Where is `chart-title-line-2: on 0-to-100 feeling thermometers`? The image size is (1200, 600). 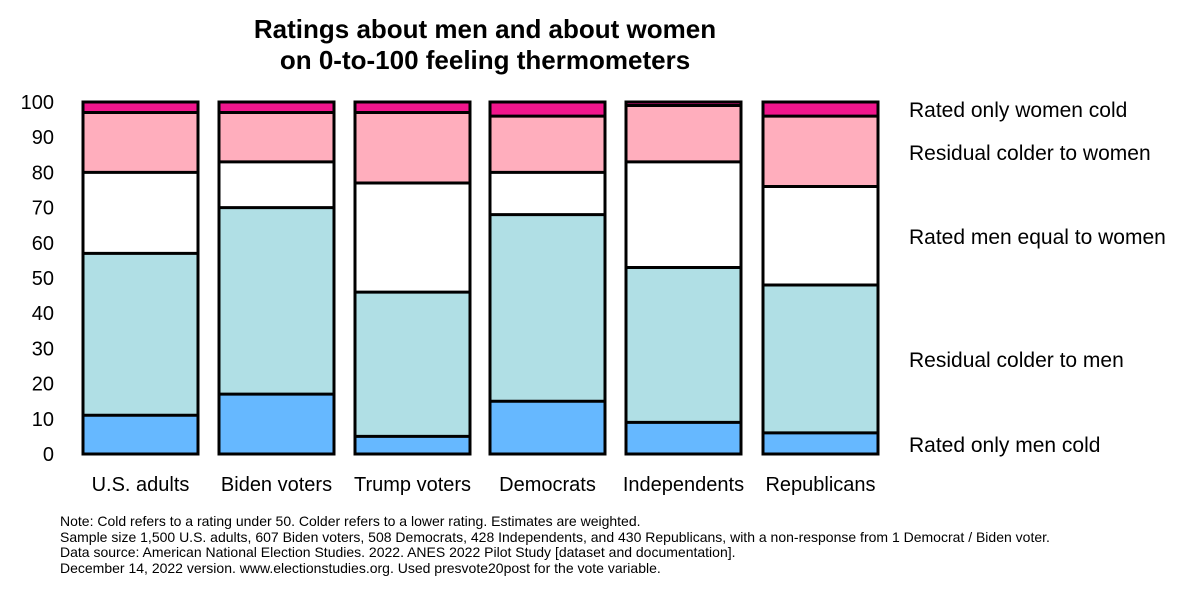 chart-title-line-2: on 0-to-100 feeling thermometers is located at coordinates (485, 60).